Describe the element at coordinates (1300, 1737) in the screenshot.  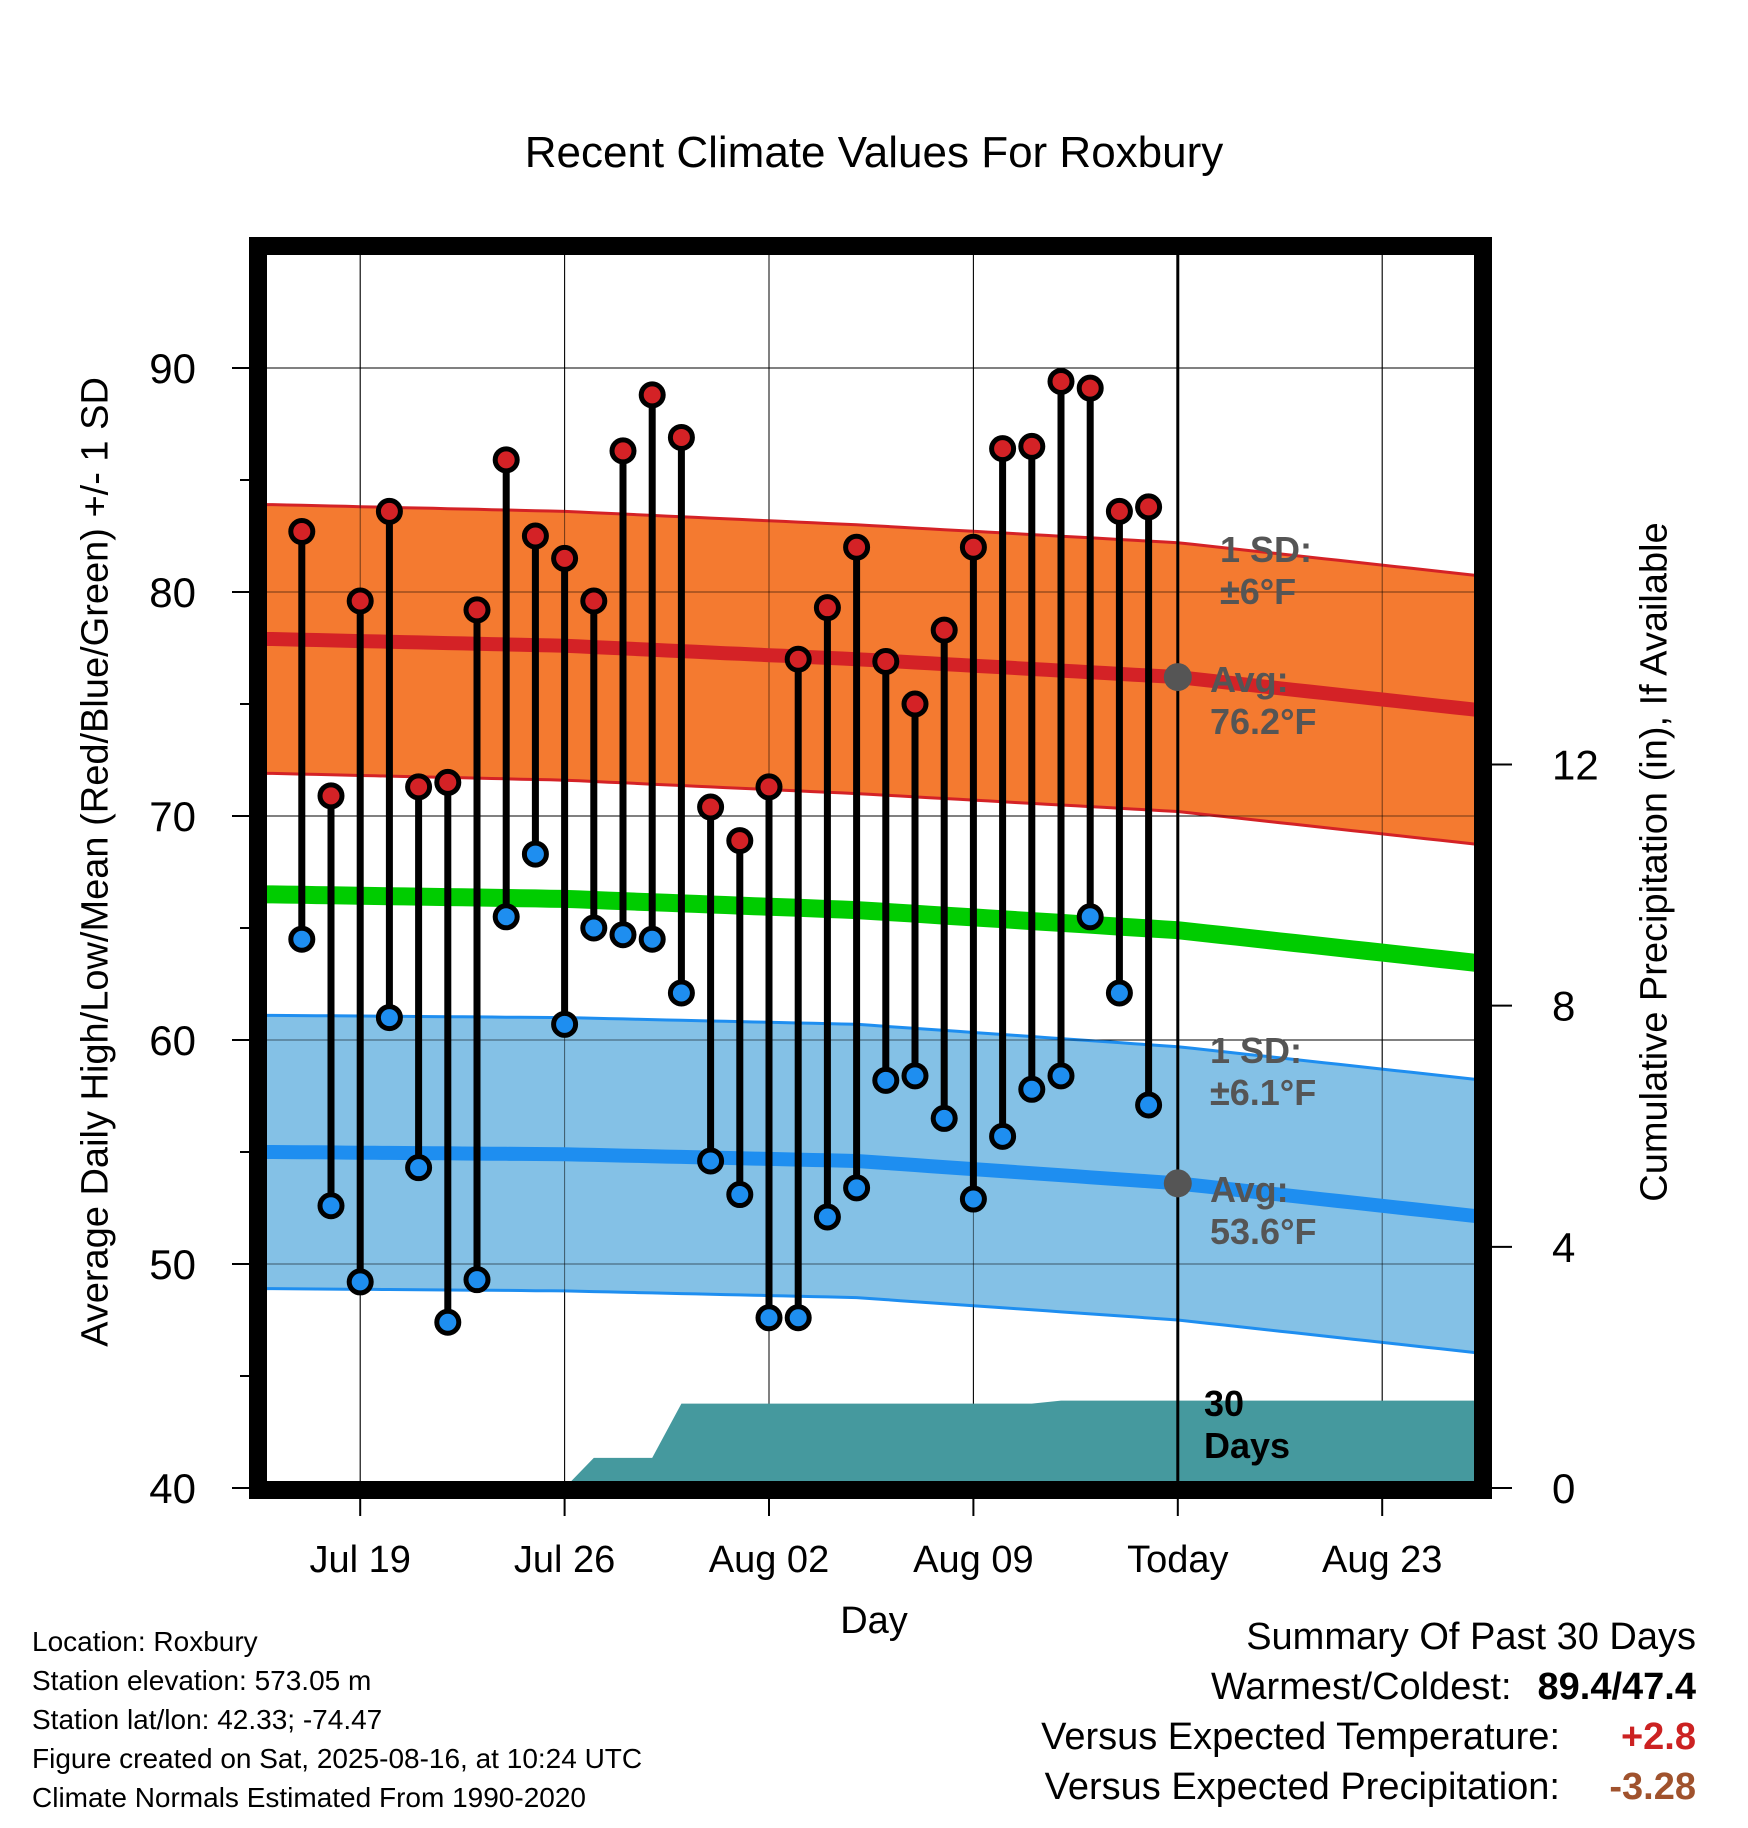
I see `temp-label: Versus Expected Temperature:` at that location.